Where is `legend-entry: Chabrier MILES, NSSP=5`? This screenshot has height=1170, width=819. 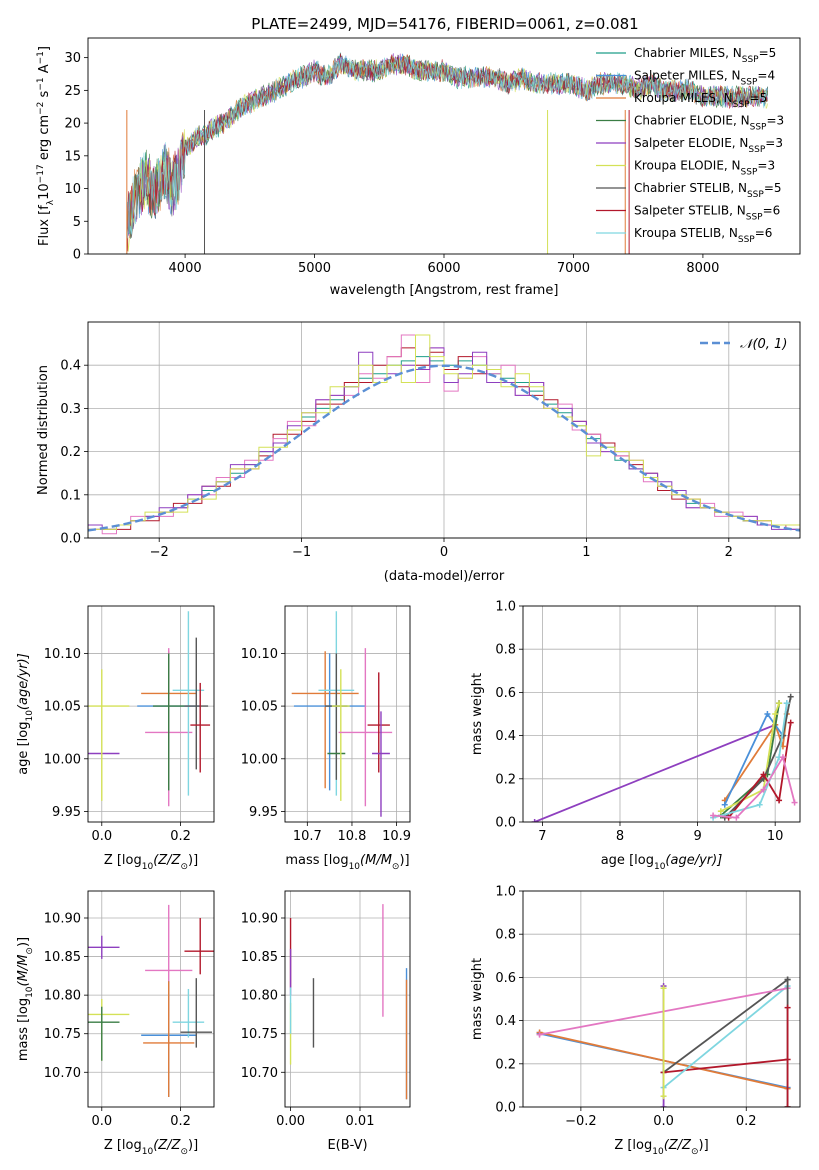 legend-entry: Chabrier MILES, NSSP=5 is located at coordinates (705, 55).